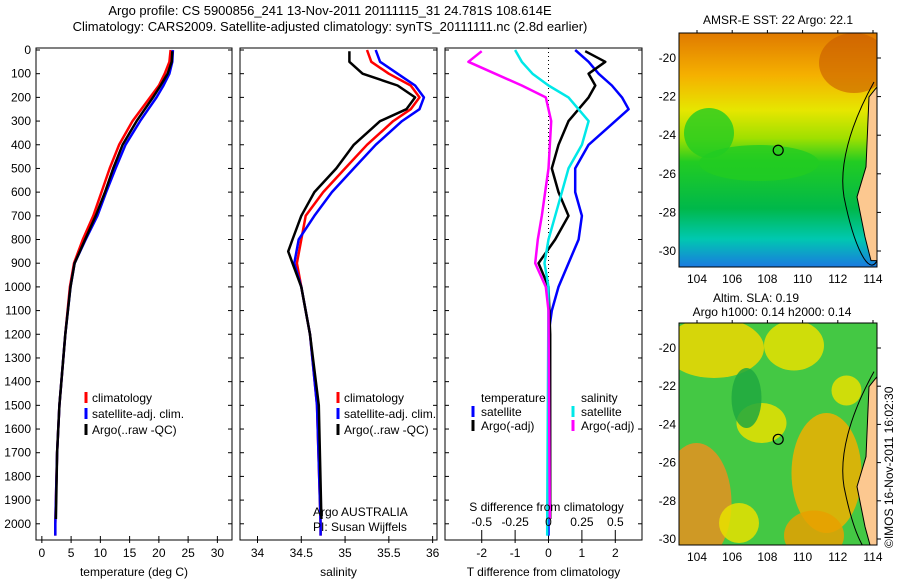 This screenshot has width=900, height=580. Describe the element at coordinates (21, 216) in the screenshot. I see `y-tick-label: 700` at that location.